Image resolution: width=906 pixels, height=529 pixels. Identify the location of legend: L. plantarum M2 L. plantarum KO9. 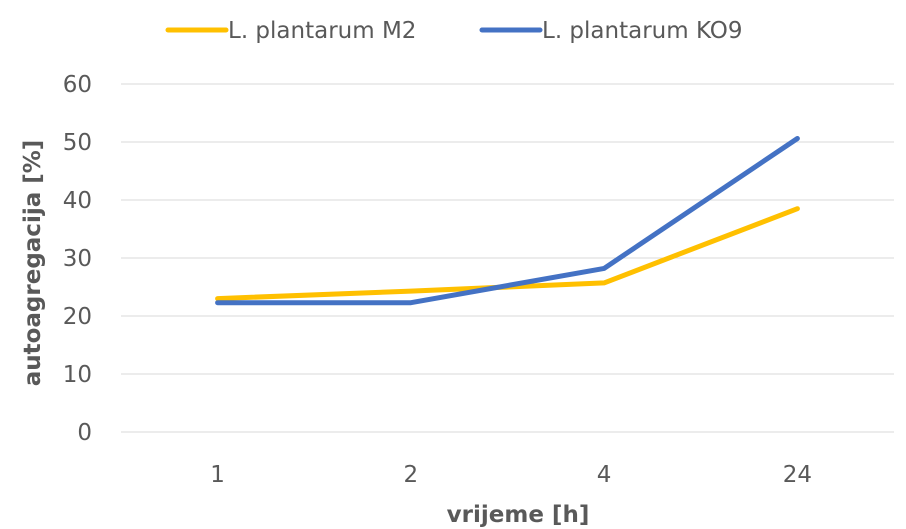
(454, 31).